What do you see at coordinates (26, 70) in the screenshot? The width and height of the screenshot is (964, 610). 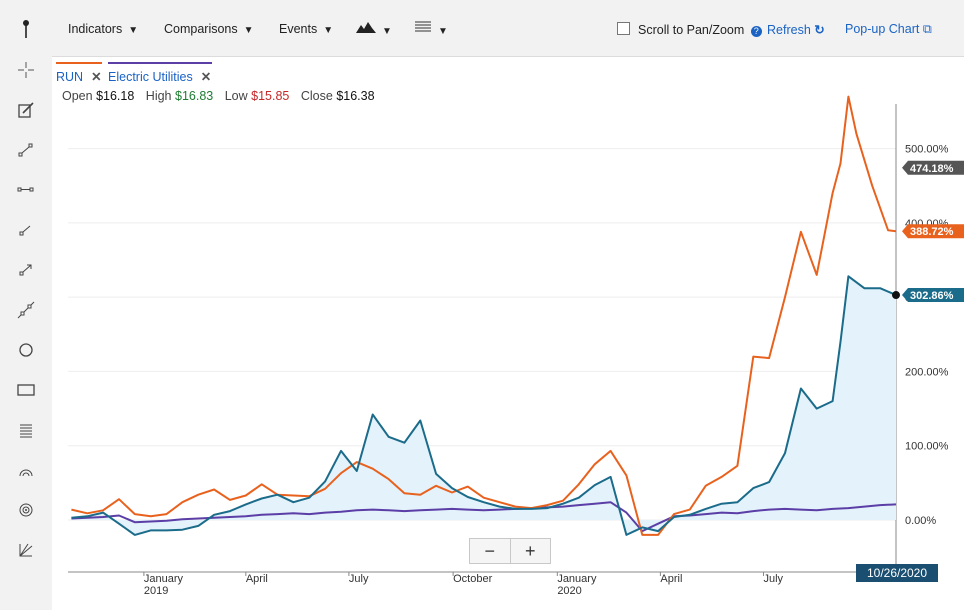 I see `crosshair-icon` at bounding box center [26, 70].